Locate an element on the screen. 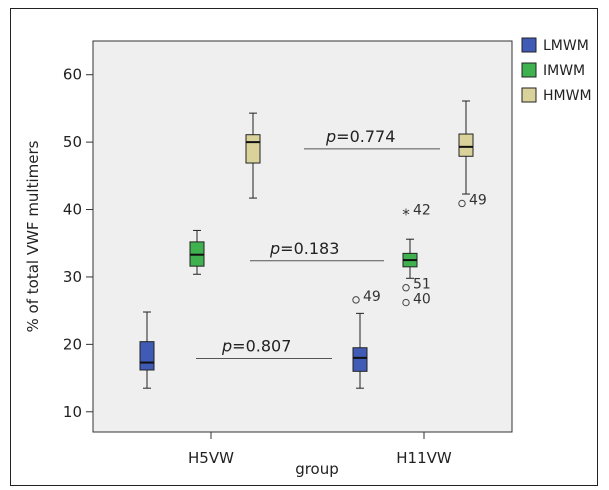  box-h5vw-imwm is located at coordinates (197, 252).